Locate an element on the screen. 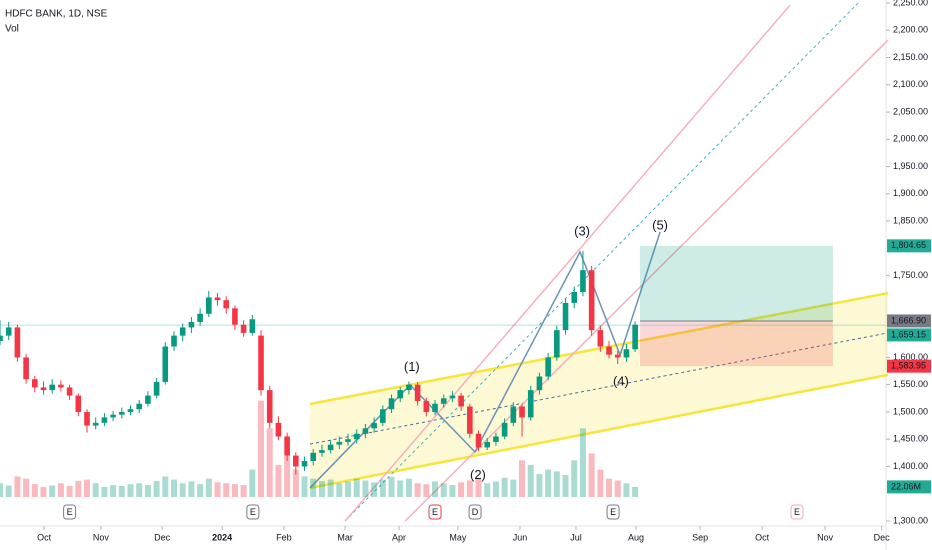 This screenshot has width=932, height=550. x-tick-label: Jul is located at coordinates (576, 537).